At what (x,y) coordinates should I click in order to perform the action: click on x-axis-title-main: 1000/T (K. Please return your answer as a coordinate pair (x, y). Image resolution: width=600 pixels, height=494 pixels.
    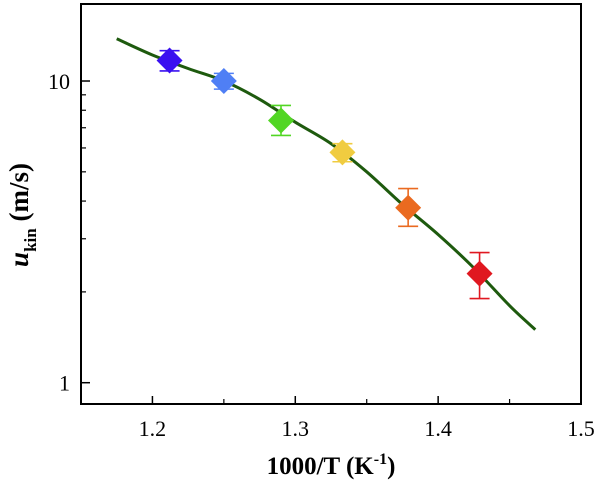
    Looking at the image, I should click on (321, 466).